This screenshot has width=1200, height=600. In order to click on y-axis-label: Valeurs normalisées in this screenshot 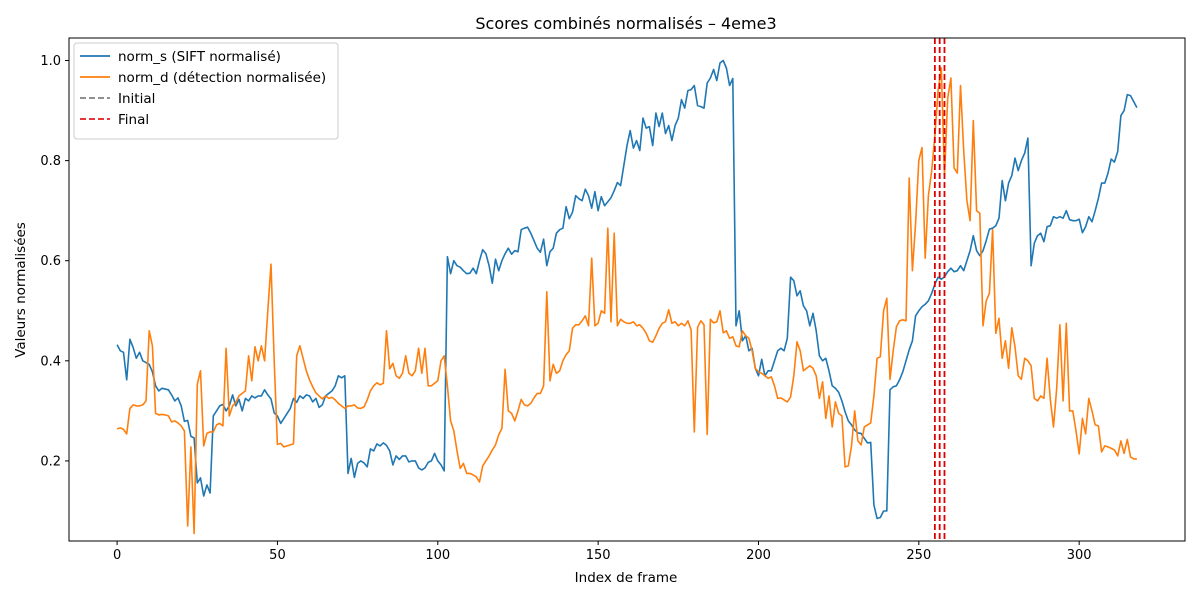, I will do `click(21, 290)`.